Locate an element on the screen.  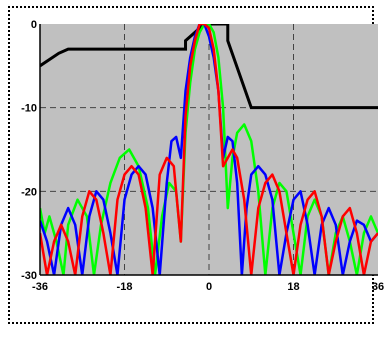
x-tick-label: 18 is located at coordinates (293, 287).